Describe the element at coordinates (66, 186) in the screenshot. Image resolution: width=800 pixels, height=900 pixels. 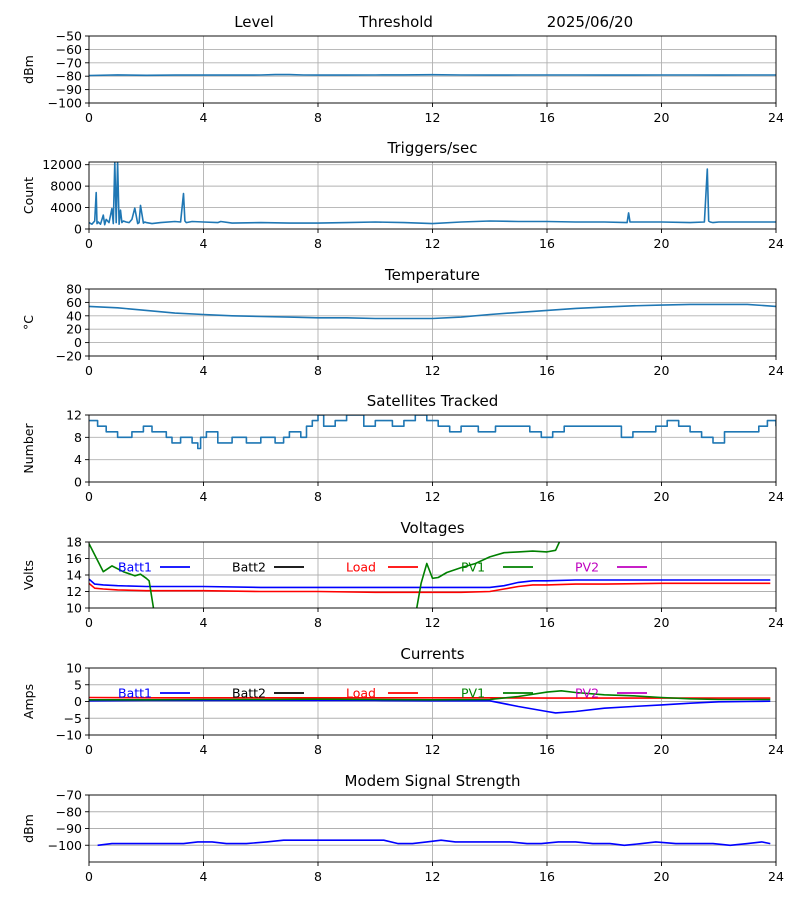
I see `y-tick-label: 8000` at that location.